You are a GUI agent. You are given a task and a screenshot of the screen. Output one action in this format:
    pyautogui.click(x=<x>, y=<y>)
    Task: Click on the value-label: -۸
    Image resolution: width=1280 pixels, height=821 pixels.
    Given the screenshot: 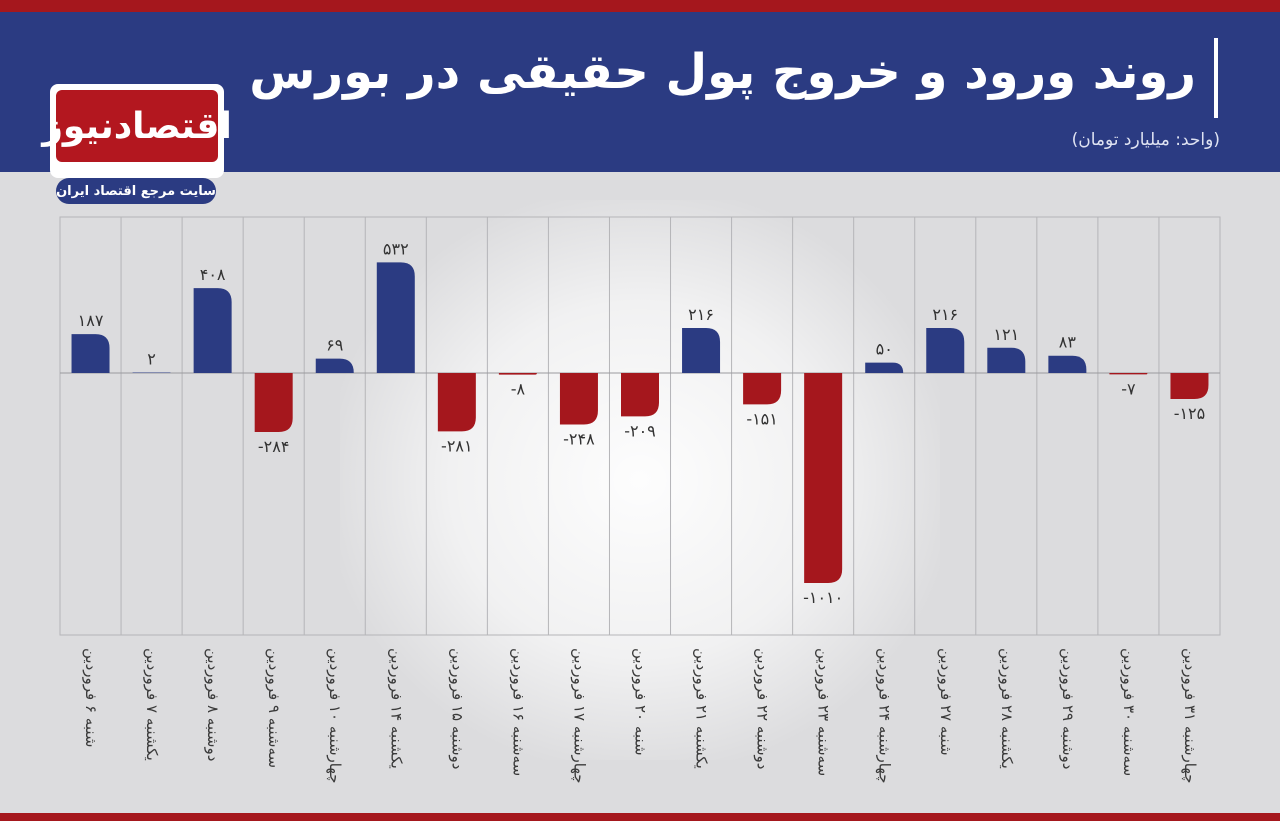 What is the action you would take?
    pyautogui.click(x=518, y=389)
    